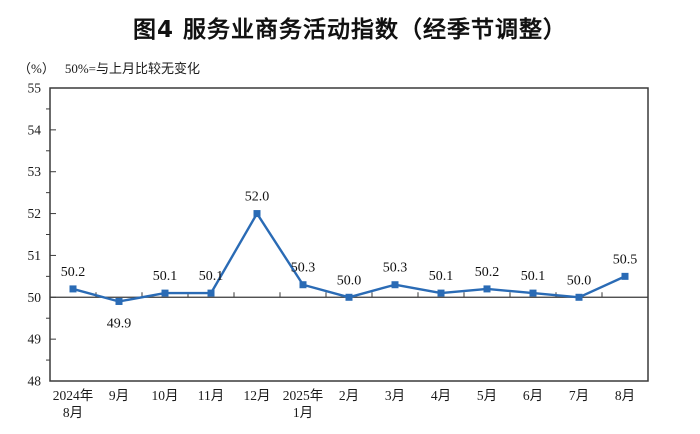 The image size is (700, 434). What do you see at coordinates (533, 395) in the screenshot?
I see `x-axis-tick-label: 6月` at bounding box center [533, 395].